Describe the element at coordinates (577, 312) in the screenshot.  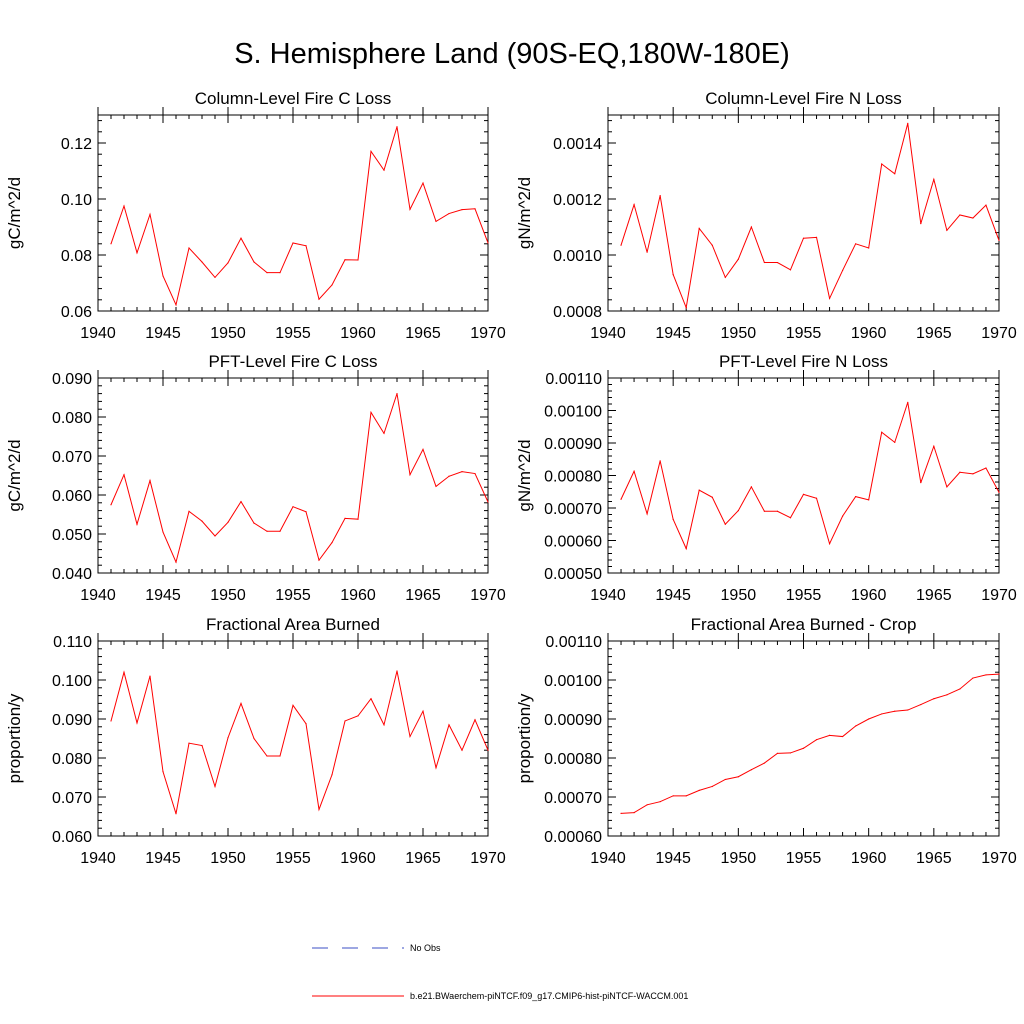
I see `y-tick-label: 0.0008` at that location.